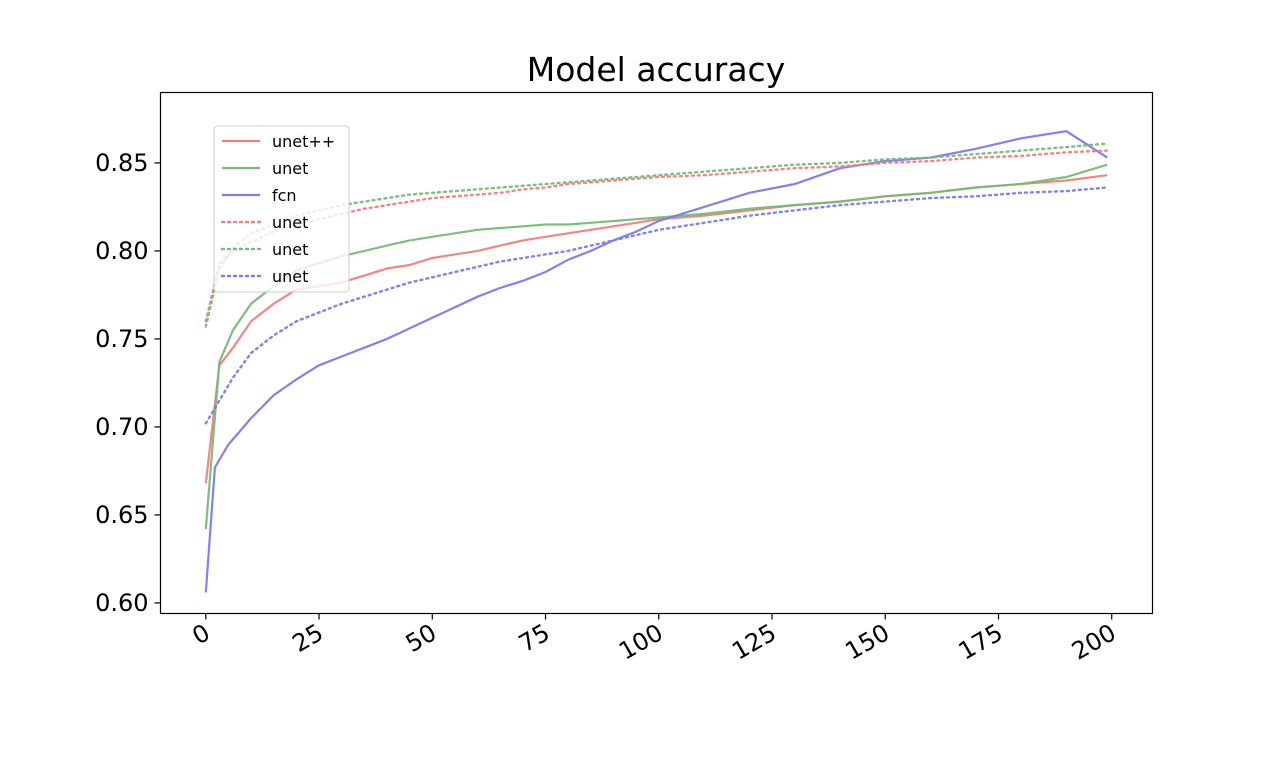 The image size is (1280, 768). What do you see at coordinates (868, 641) in the screenshot?
I see `x-tick-label: 150` at bounding box center [868, 641].